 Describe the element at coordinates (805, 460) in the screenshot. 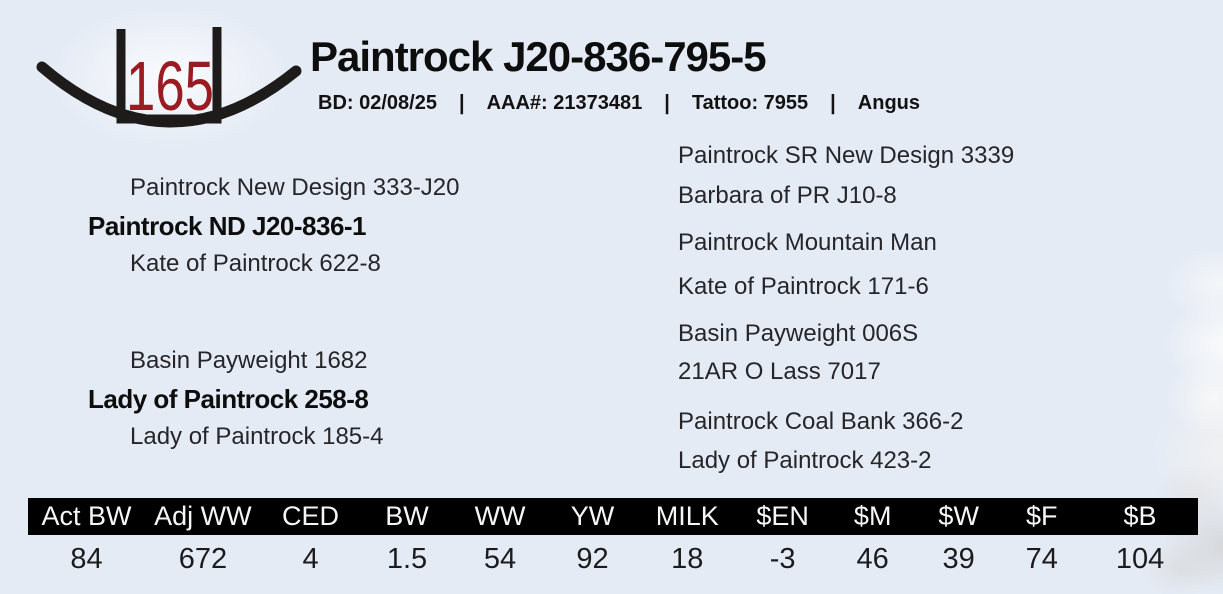

I see `dam-dam-dam: Lady of Paintrock 423-2` at that location.